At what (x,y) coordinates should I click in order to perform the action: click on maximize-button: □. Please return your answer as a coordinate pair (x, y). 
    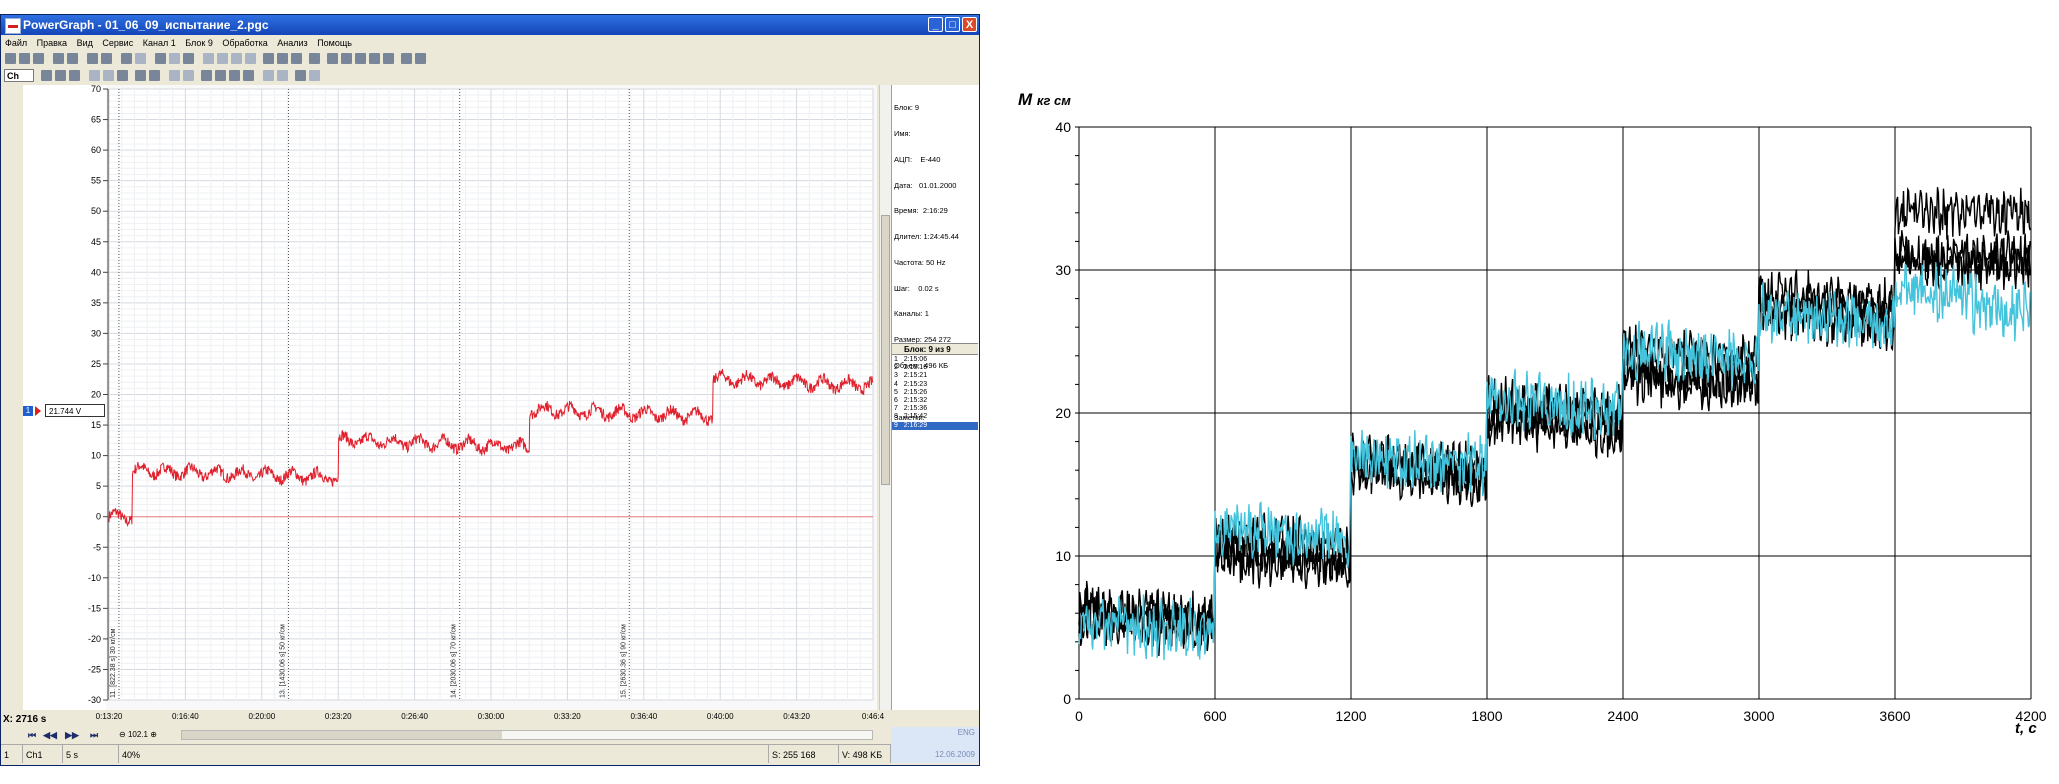
    Looking at the image, I should click on (952, 24).